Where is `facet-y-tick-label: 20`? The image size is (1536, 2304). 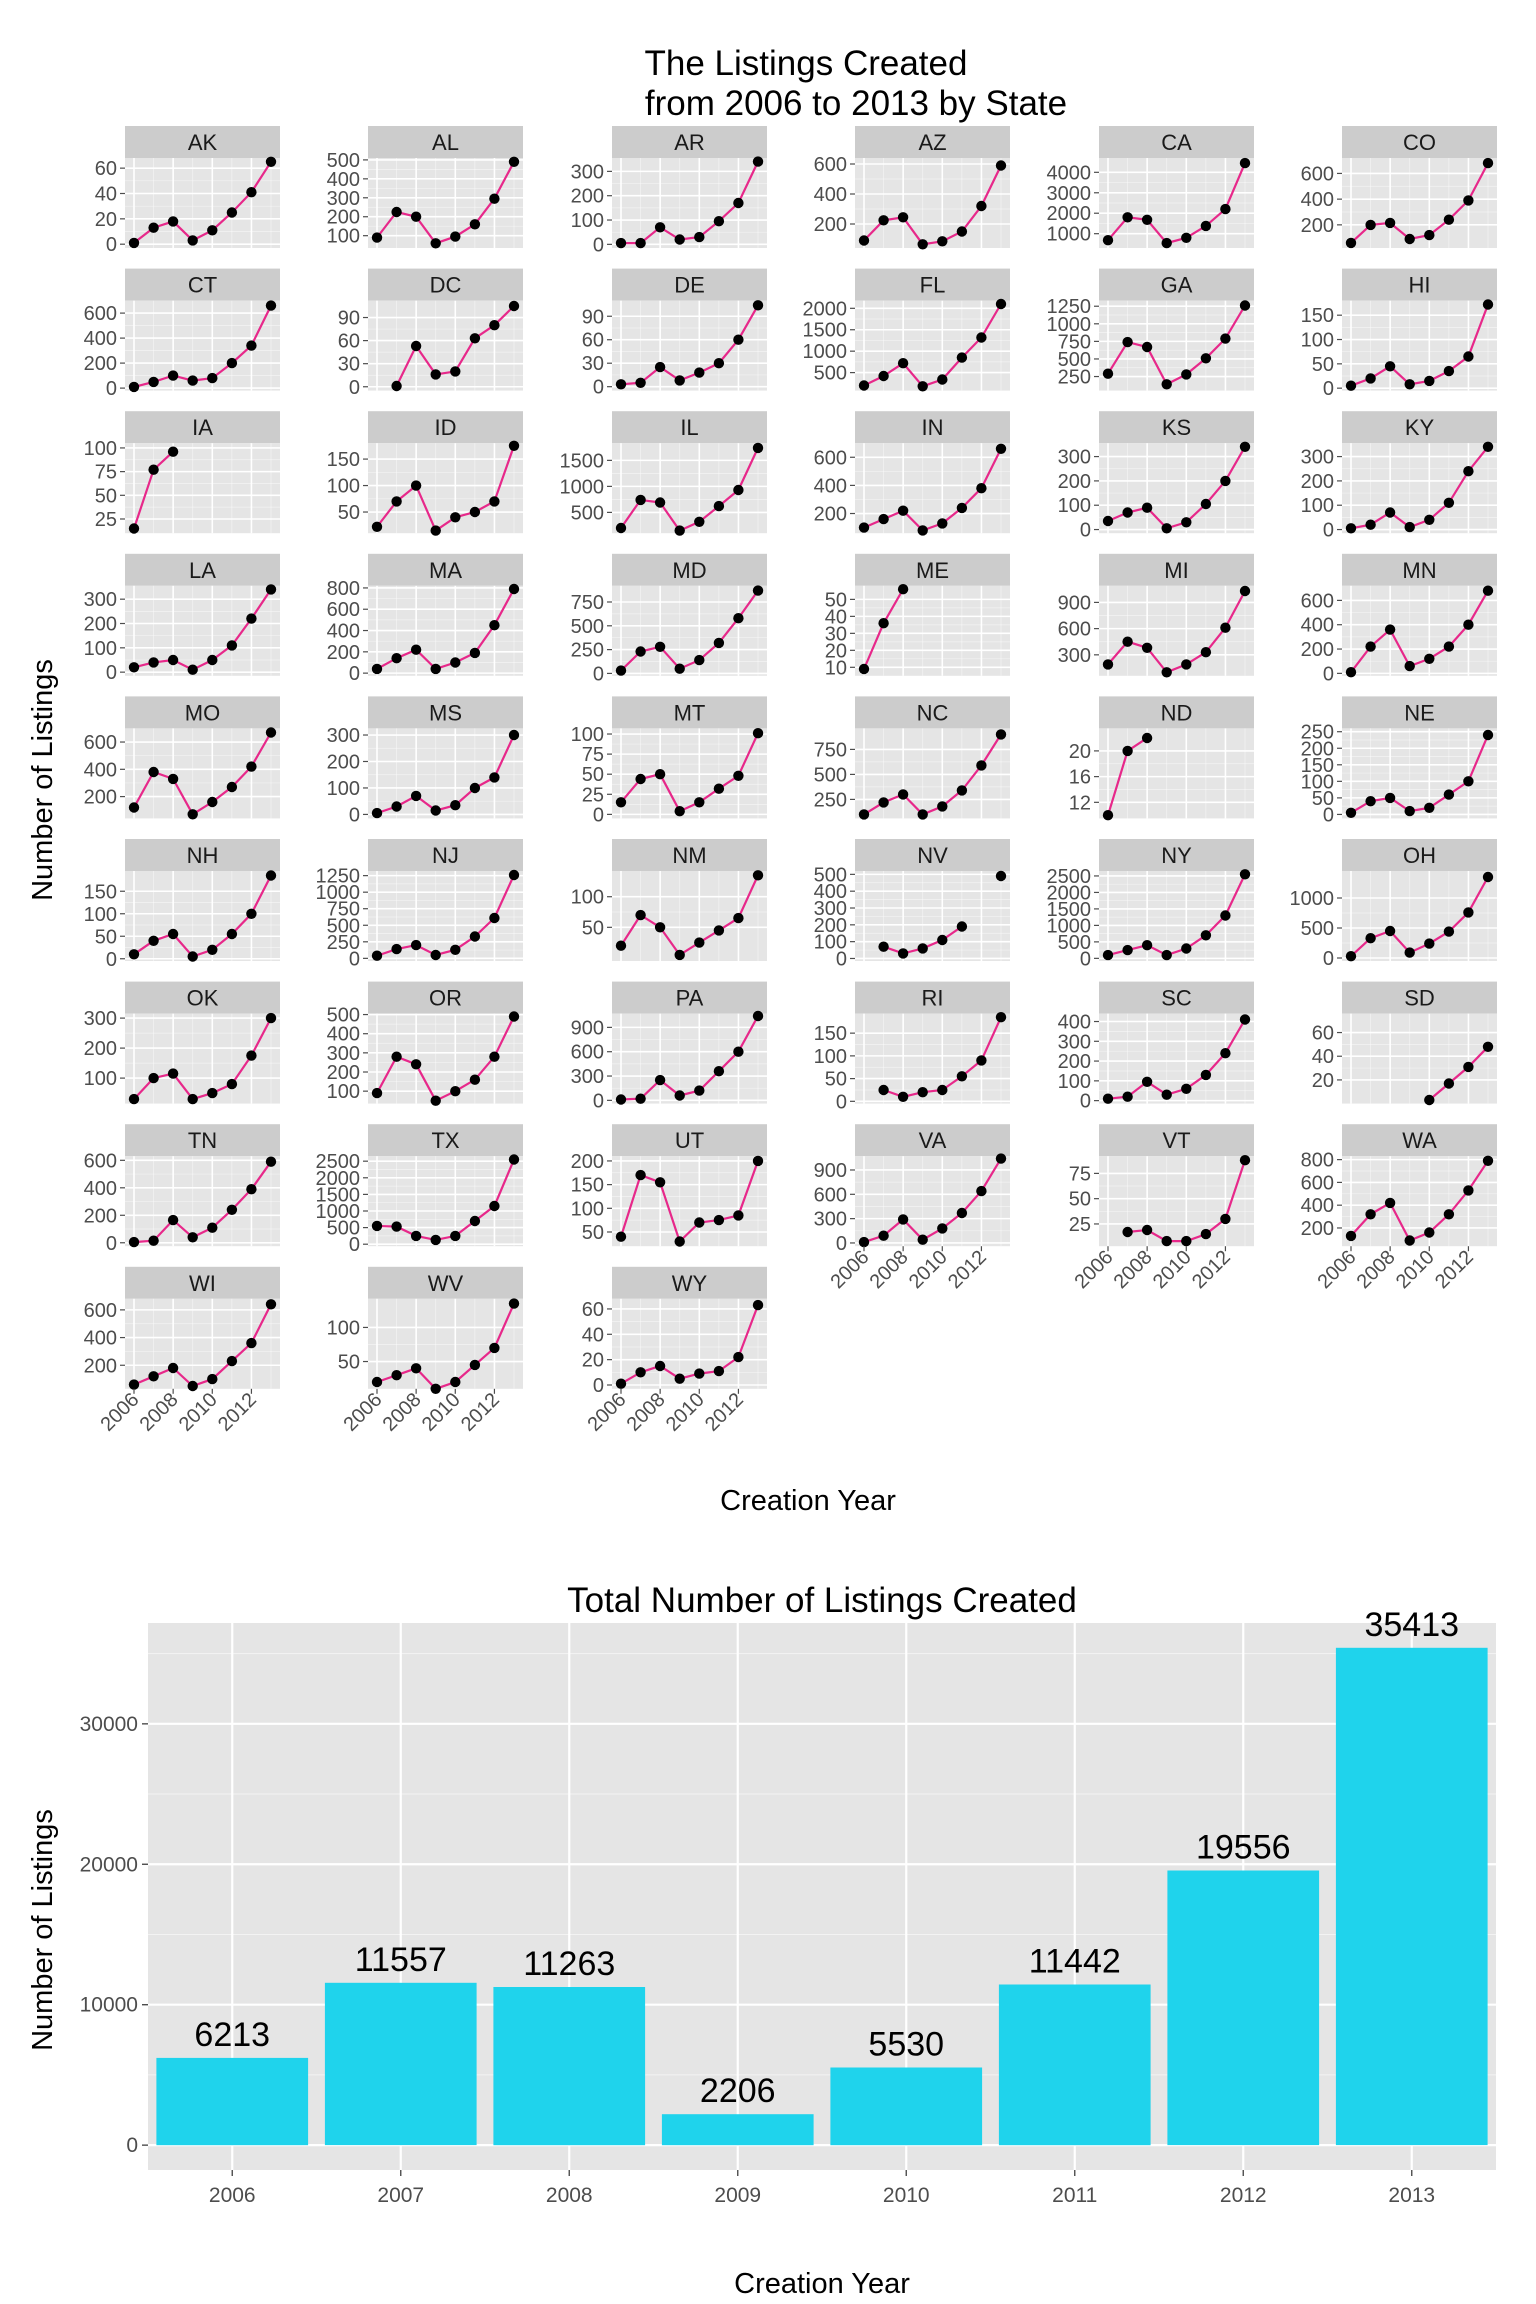
facet-y-tick-label: 20 is located at coordinates (1323, 1081).